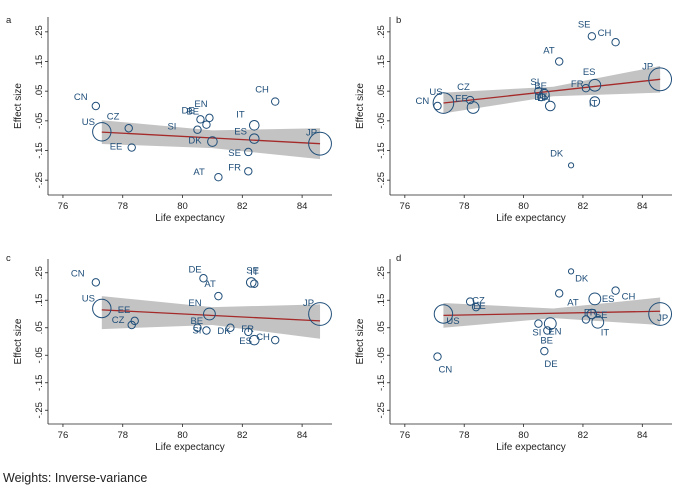 The width and height of the screenshot is (685, 487). Describe the element at coordinates (381, 180) in the screenshot. I see `y-tick-label: -.25` at that location.